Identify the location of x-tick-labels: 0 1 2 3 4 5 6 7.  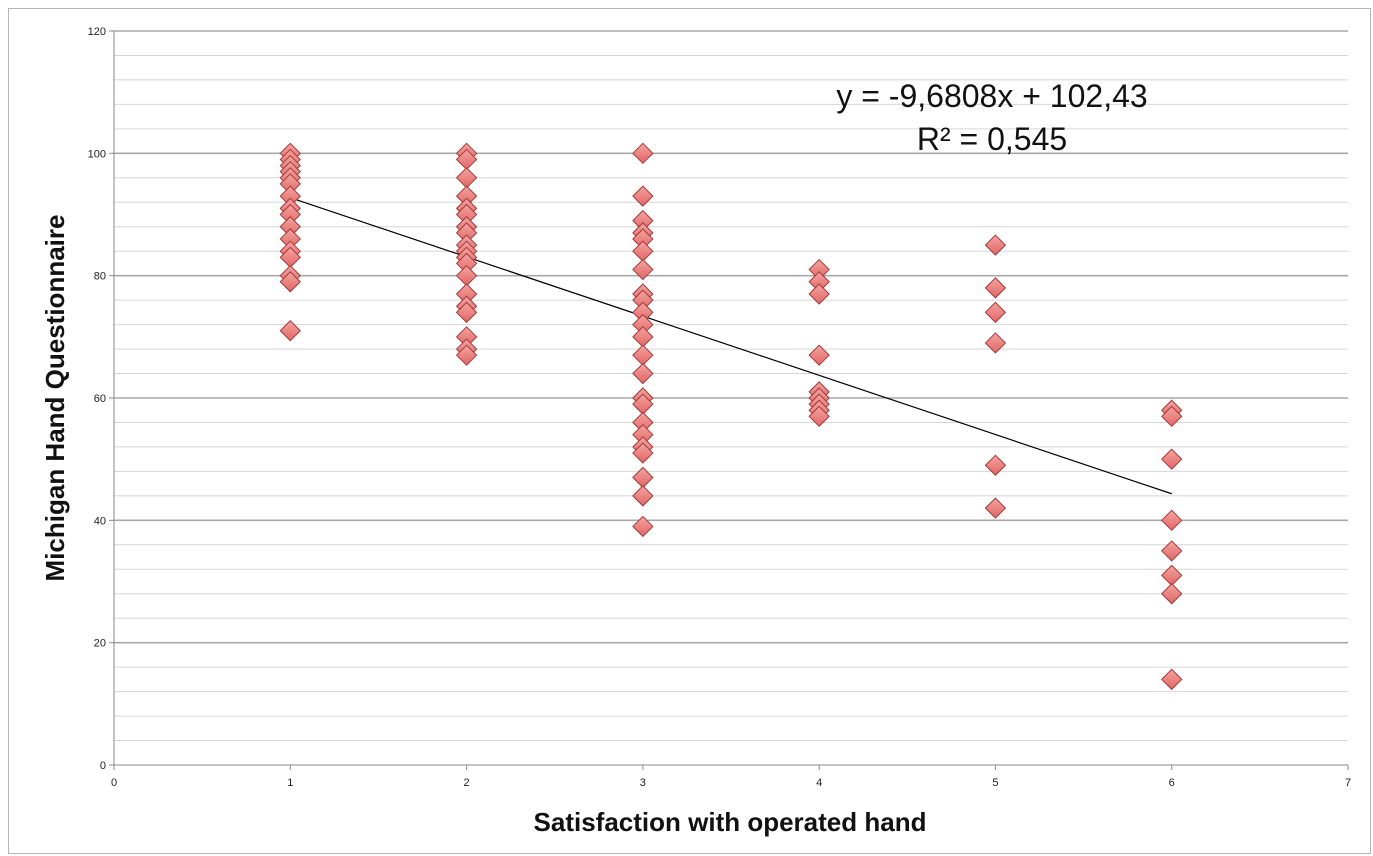
(731, 783).